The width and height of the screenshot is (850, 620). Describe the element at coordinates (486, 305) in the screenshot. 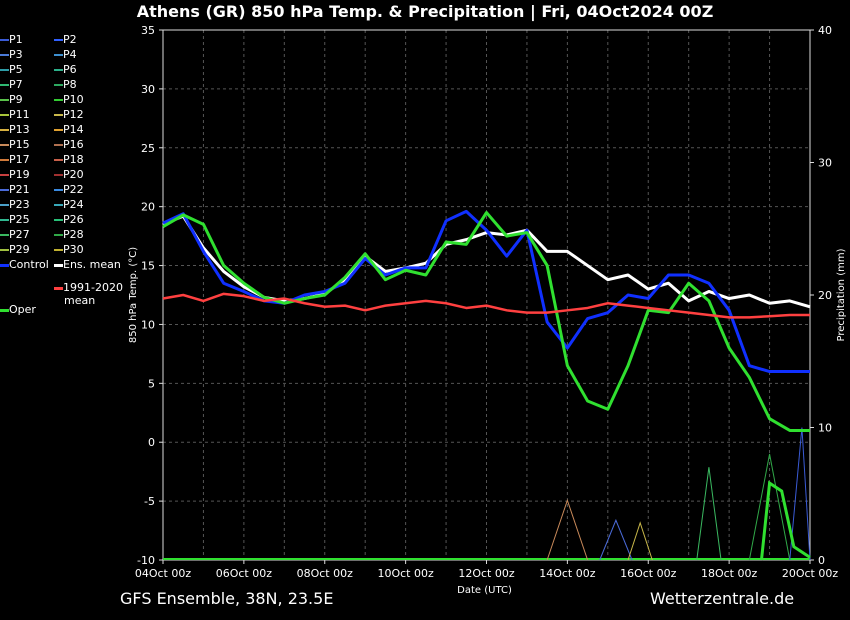

I see `series-line` at that location.